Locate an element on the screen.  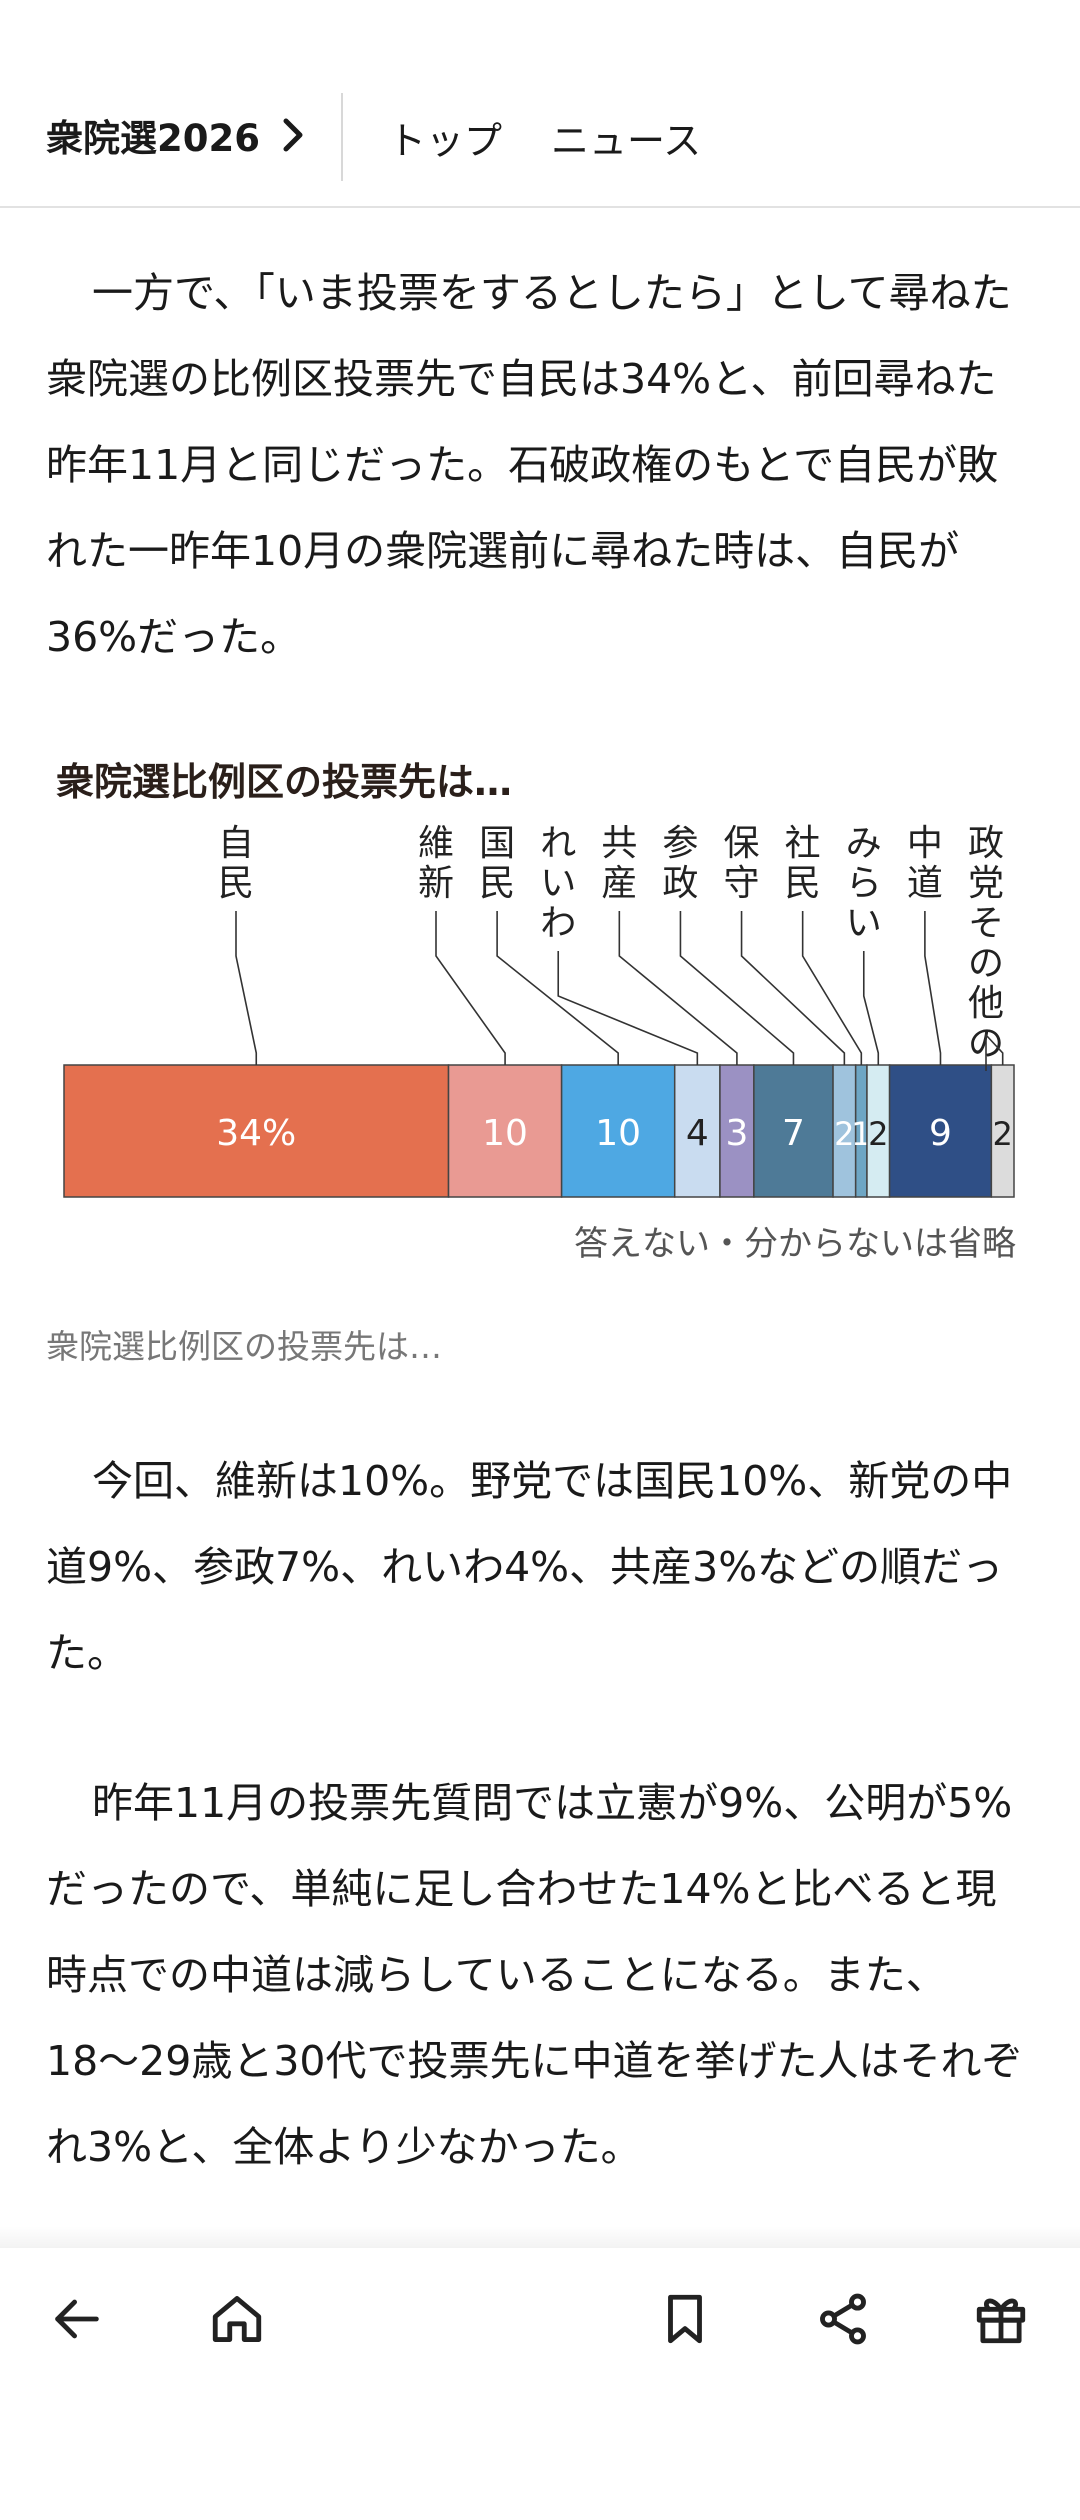
category-label: 政党その他の is located at coordinates (986, 943).